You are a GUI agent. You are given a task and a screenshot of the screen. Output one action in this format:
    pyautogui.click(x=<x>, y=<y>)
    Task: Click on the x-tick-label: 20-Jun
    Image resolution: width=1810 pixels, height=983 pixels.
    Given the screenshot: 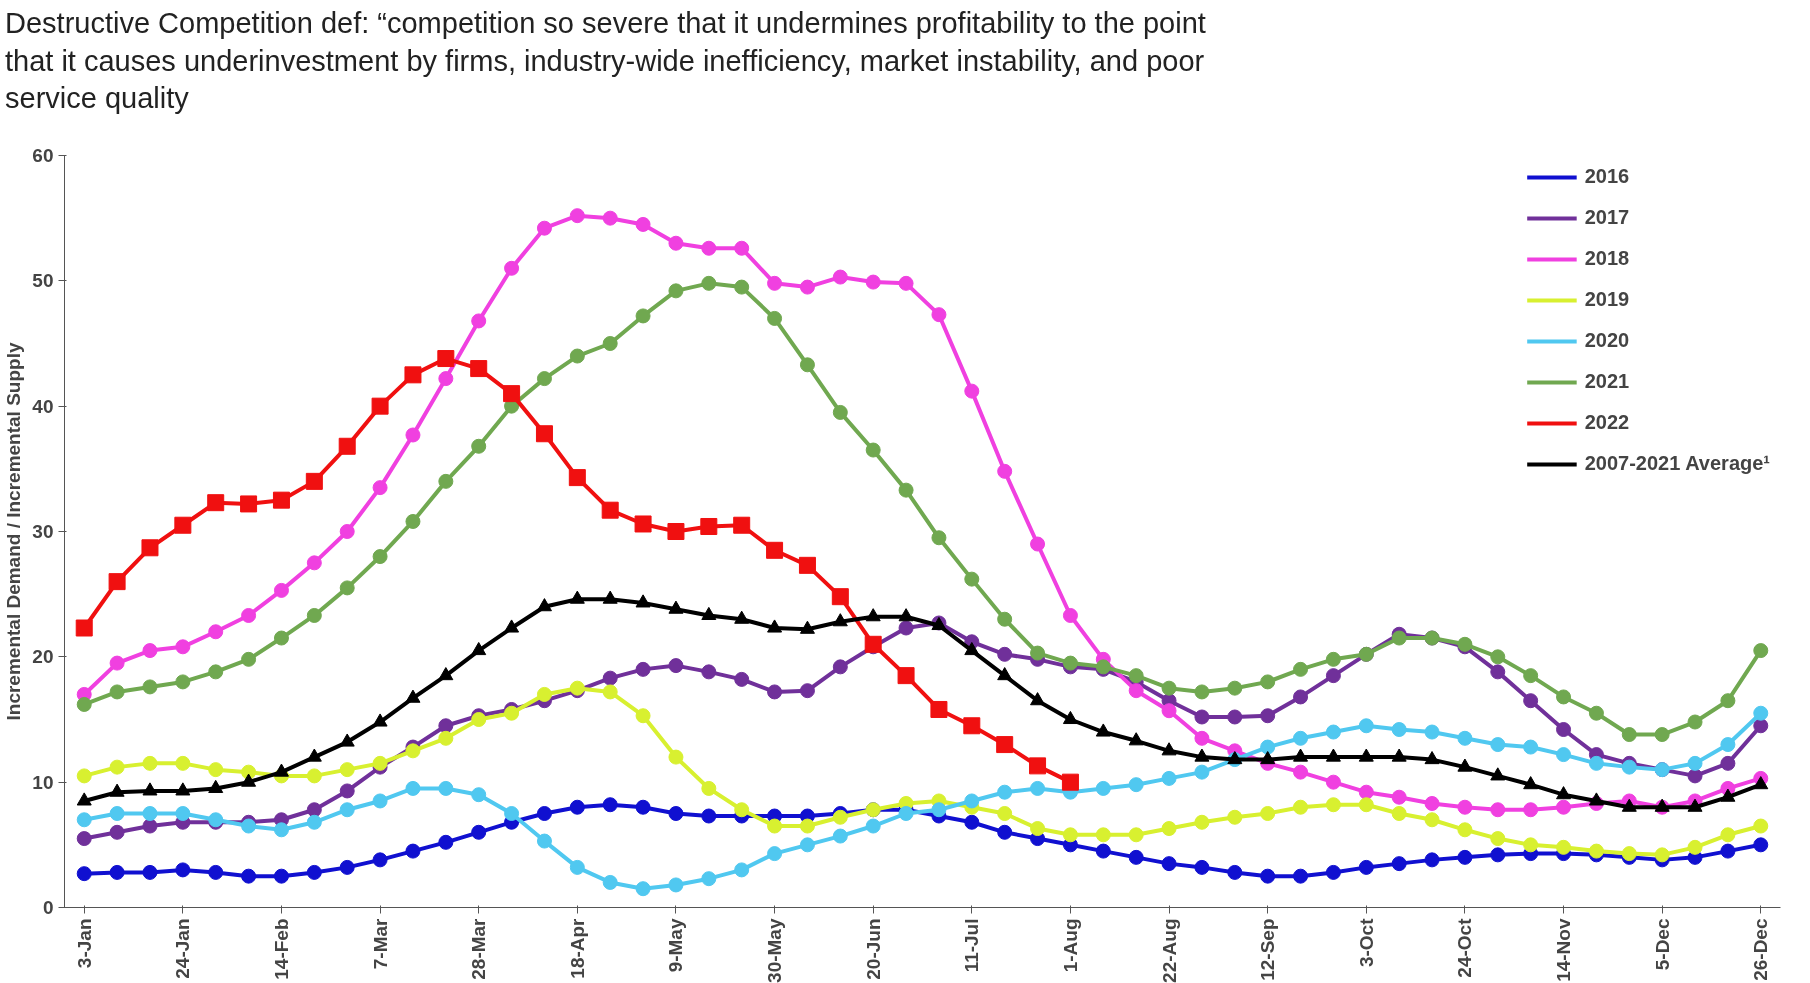 What is the action you would take?
    pyautogui.click(x=873, y=949)
    